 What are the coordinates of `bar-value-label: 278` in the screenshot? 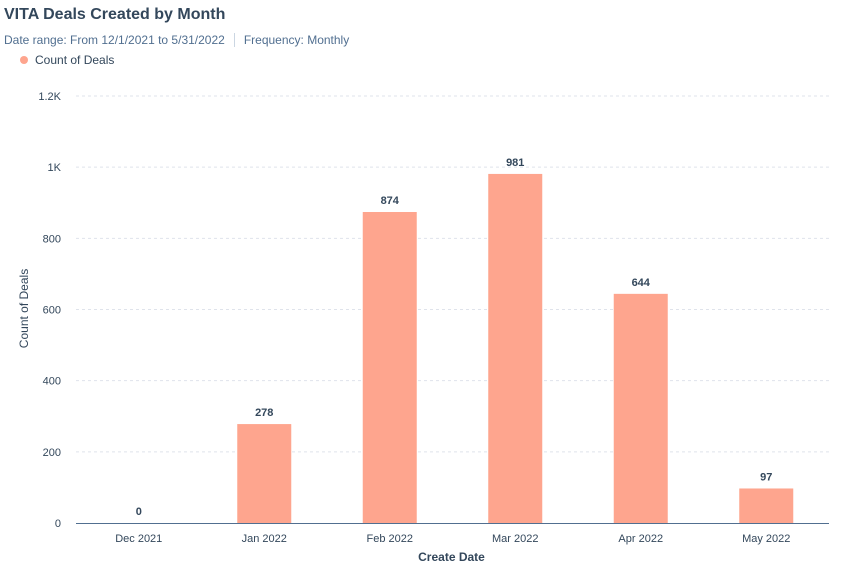 It's located at (264, 413).